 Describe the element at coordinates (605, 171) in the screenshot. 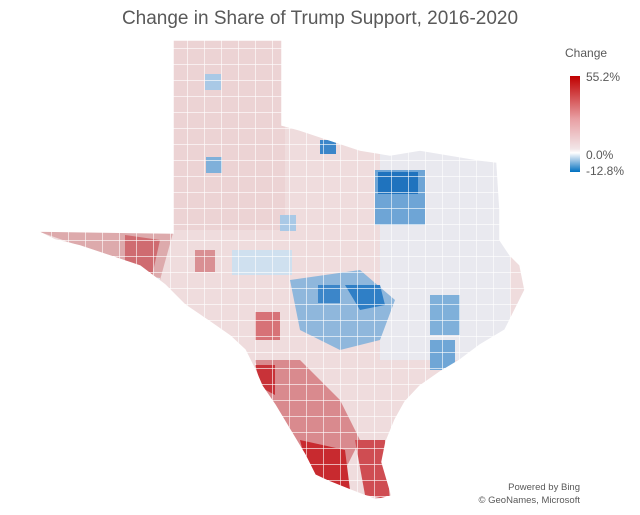

I see `legend-min-label: -12.8%` at that location.